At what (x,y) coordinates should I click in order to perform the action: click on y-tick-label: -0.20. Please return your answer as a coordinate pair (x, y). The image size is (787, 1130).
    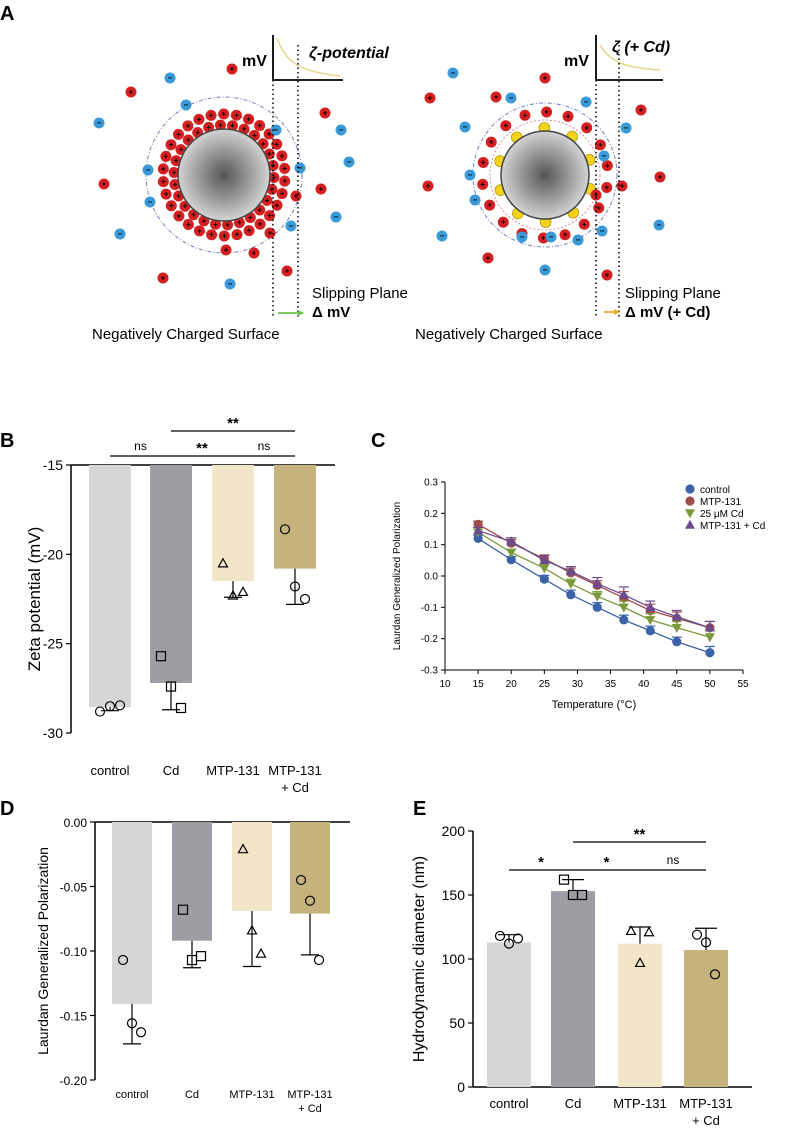
    Looking at the image, I should click on (74, 1081).